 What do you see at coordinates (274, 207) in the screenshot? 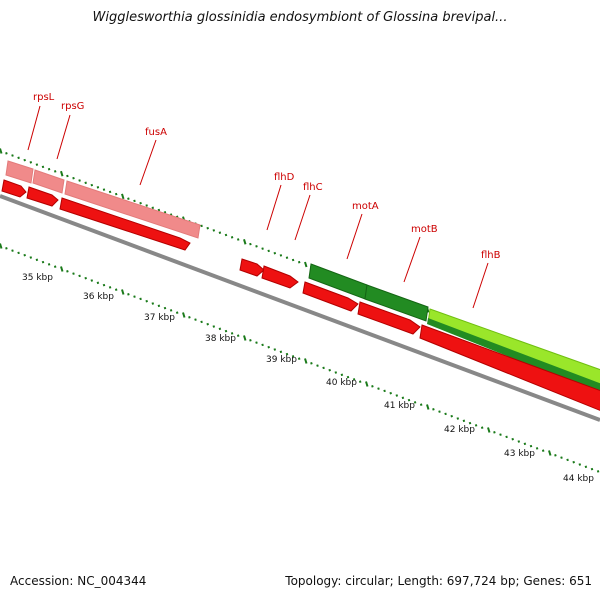
I see `leader-flhD` at bounding box center [274, 207].